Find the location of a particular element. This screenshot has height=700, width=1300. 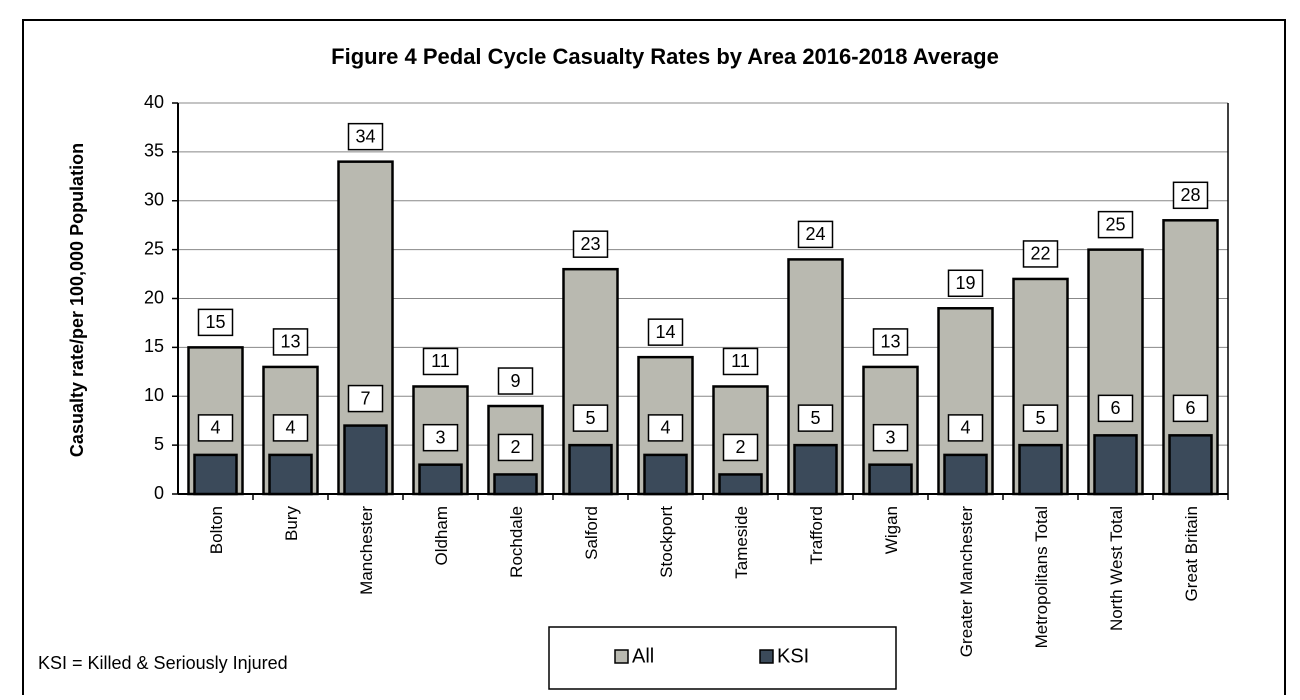

legend is located at coordinates (722, 658).